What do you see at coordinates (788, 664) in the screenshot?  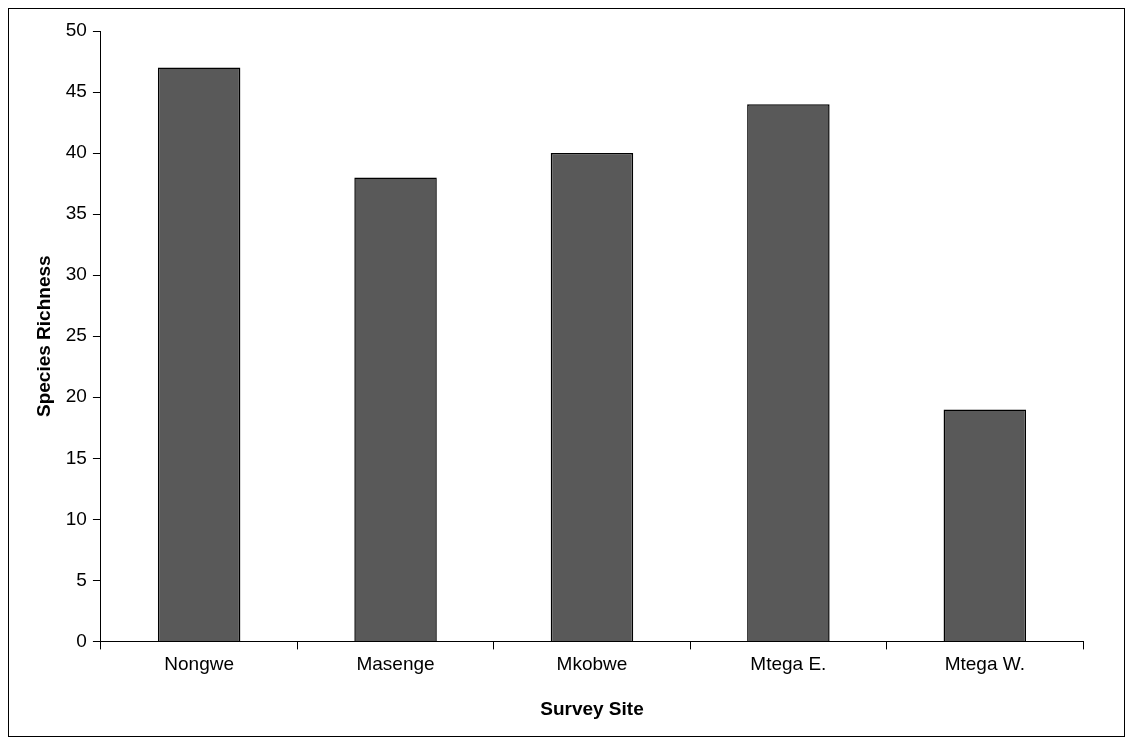 I see `x-tick-label: Mtega E.` at bounding box center [788, 664].